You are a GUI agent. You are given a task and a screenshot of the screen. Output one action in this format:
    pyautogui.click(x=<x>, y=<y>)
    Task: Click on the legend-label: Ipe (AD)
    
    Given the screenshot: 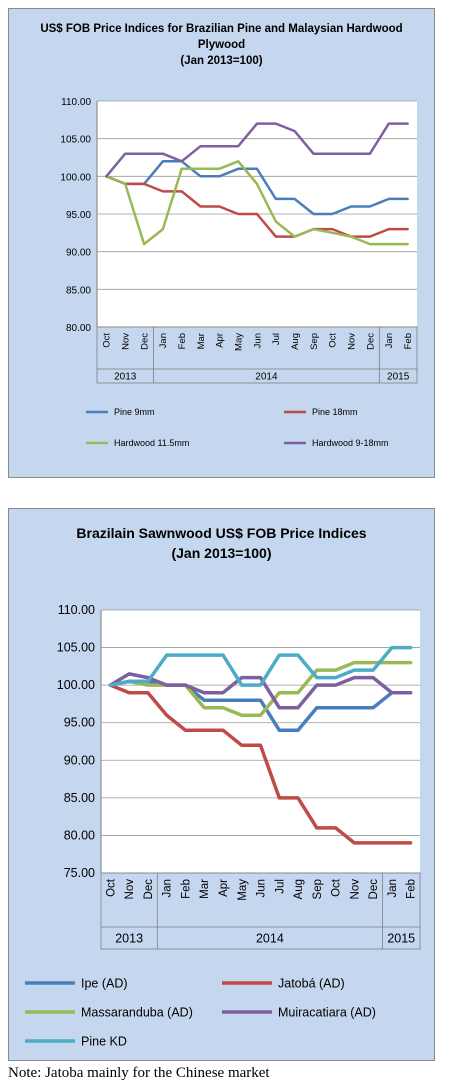 What is the action you would take?
    pyautogui.click(x=104, y=983)
    